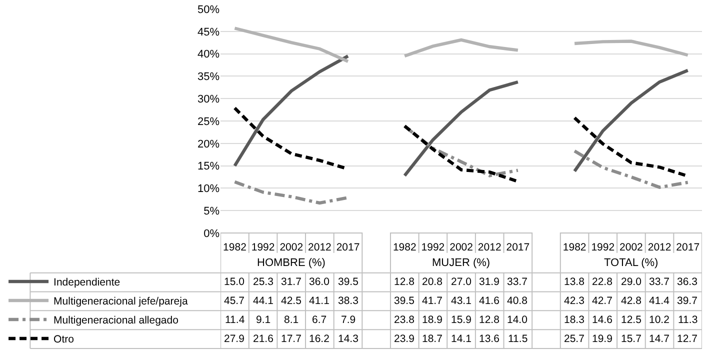 This screenshot has height=355, width=706. Describe the element at coordinates (209, 122) in the screenshot. I see `y-tick-label: 25%` at that location.